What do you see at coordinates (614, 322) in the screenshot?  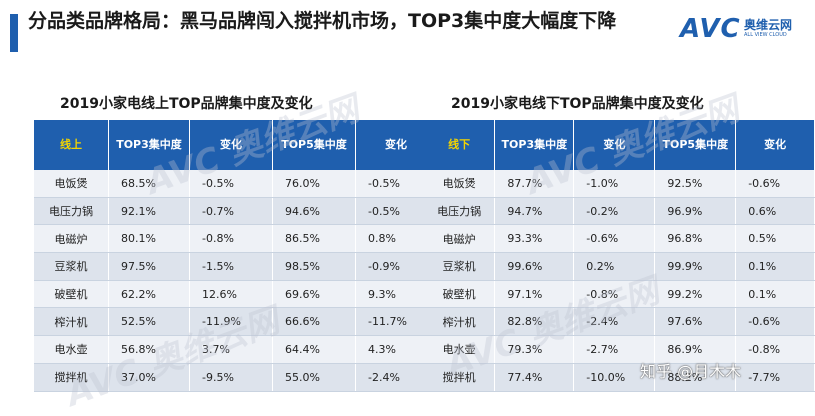 I see `value-cell: -2.4%` at bounding box center [614, 322].